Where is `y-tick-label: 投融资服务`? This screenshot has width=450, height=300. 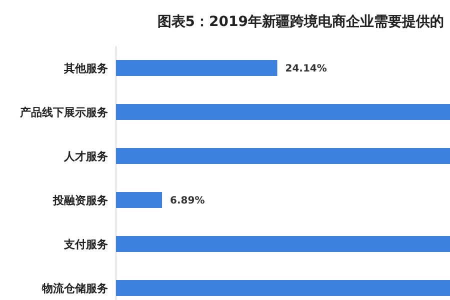 y-tick-label: 投融资服务 is located at coordinates (80, 200).